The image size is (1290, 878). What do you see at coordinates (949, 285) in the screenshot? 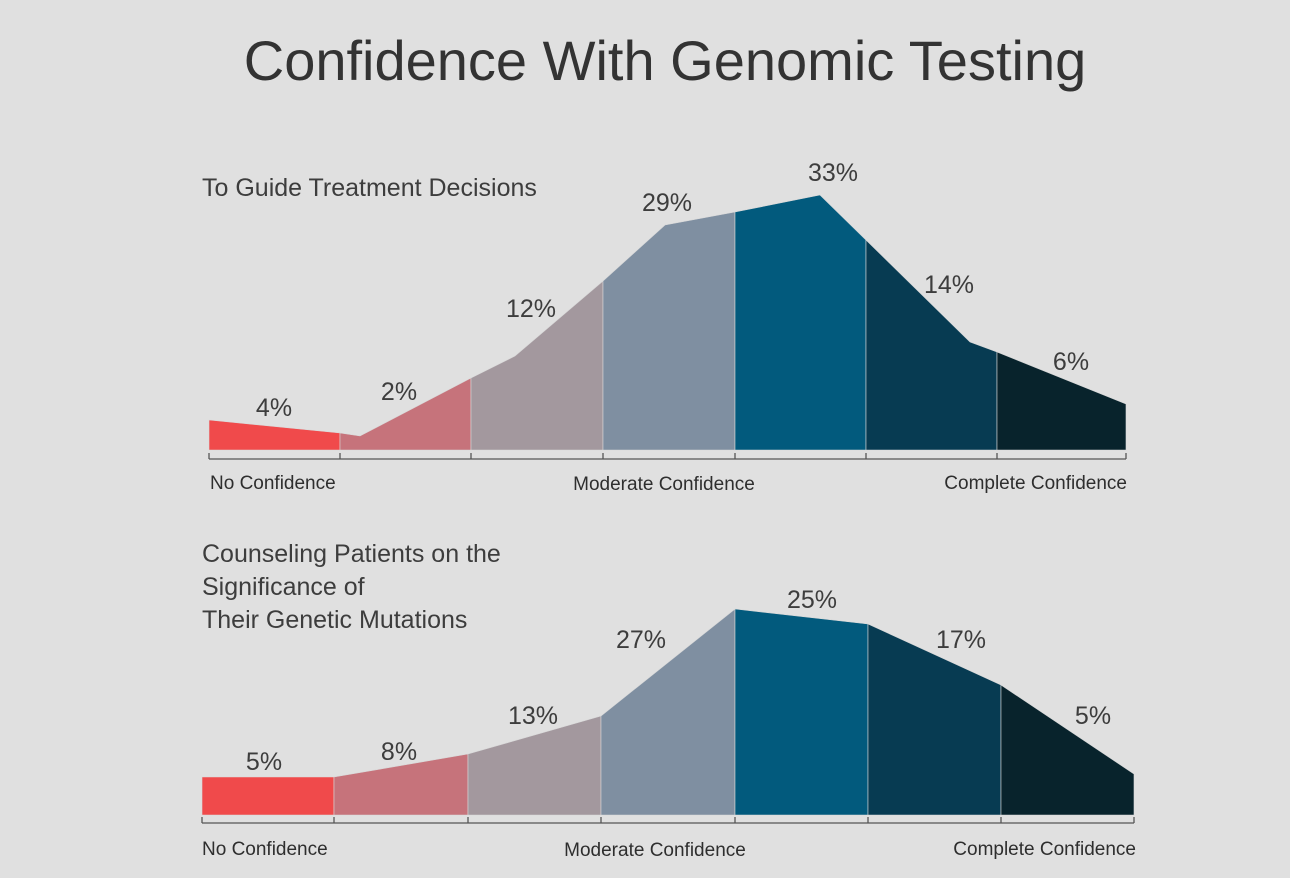
I see `data-label: 14%` at bounding box center [949, 285].